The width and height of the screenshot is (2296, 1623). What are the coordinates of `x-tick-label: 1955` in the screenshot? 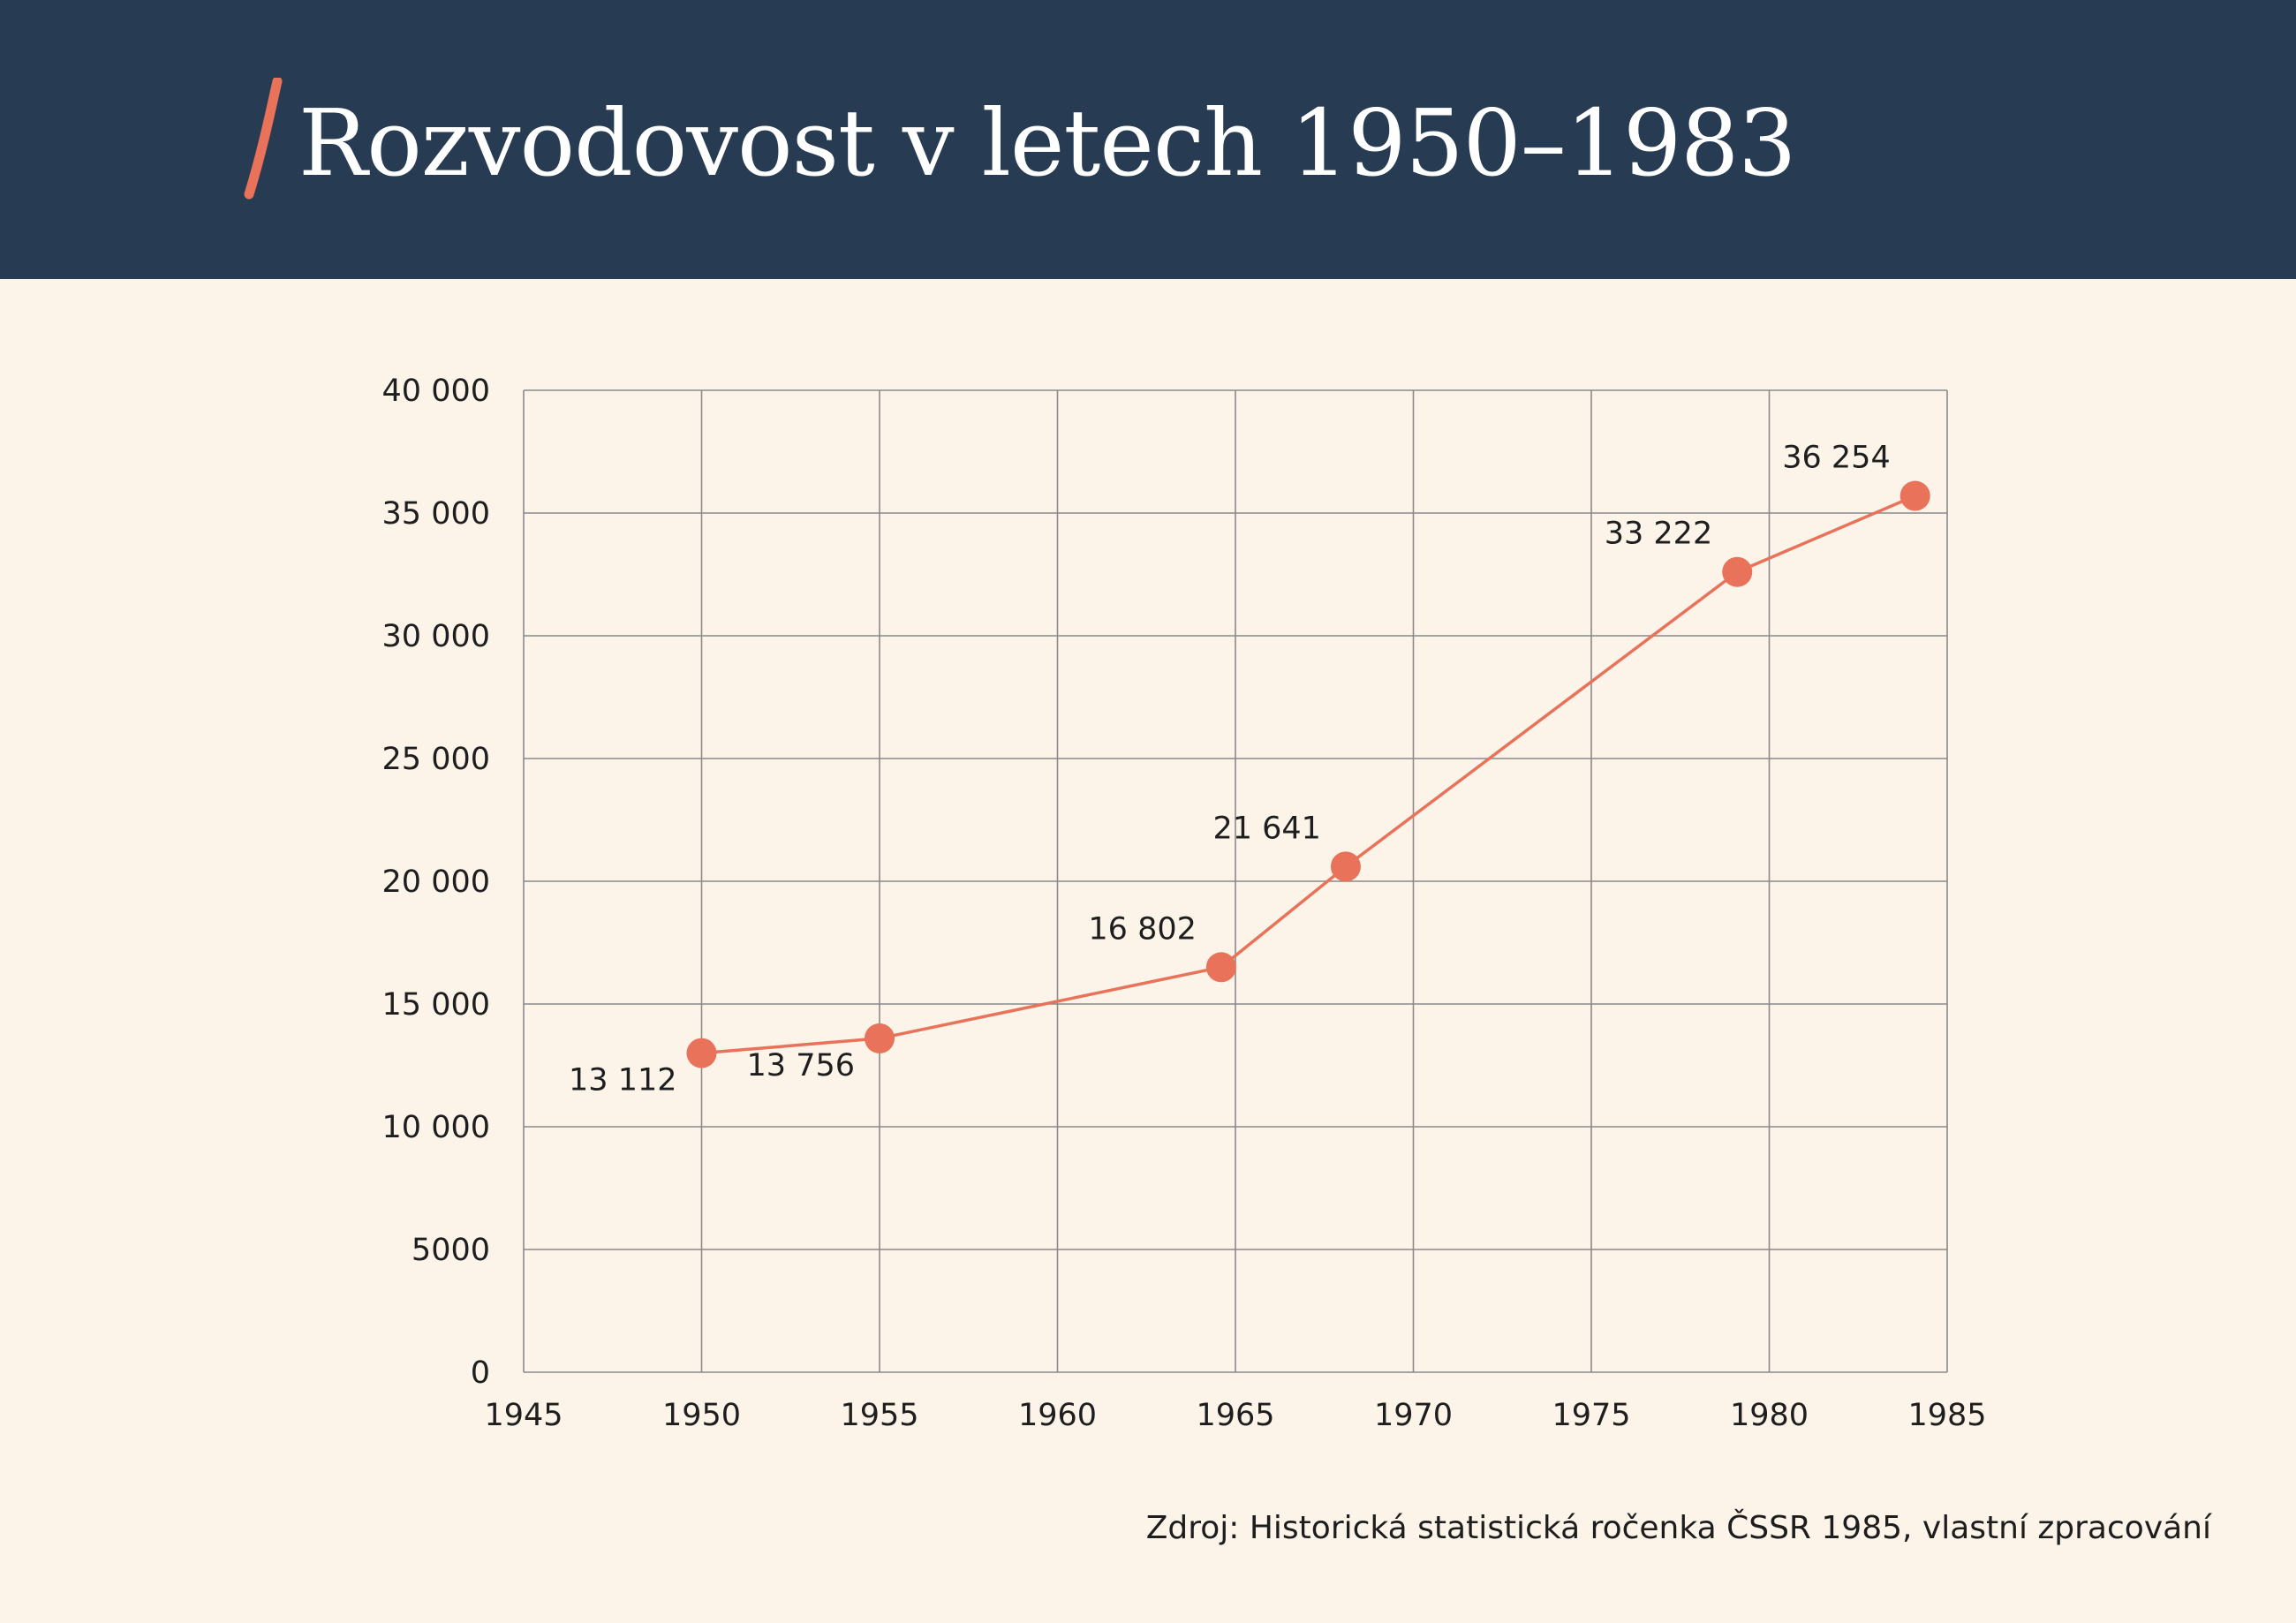 It's located at (879, 1415).